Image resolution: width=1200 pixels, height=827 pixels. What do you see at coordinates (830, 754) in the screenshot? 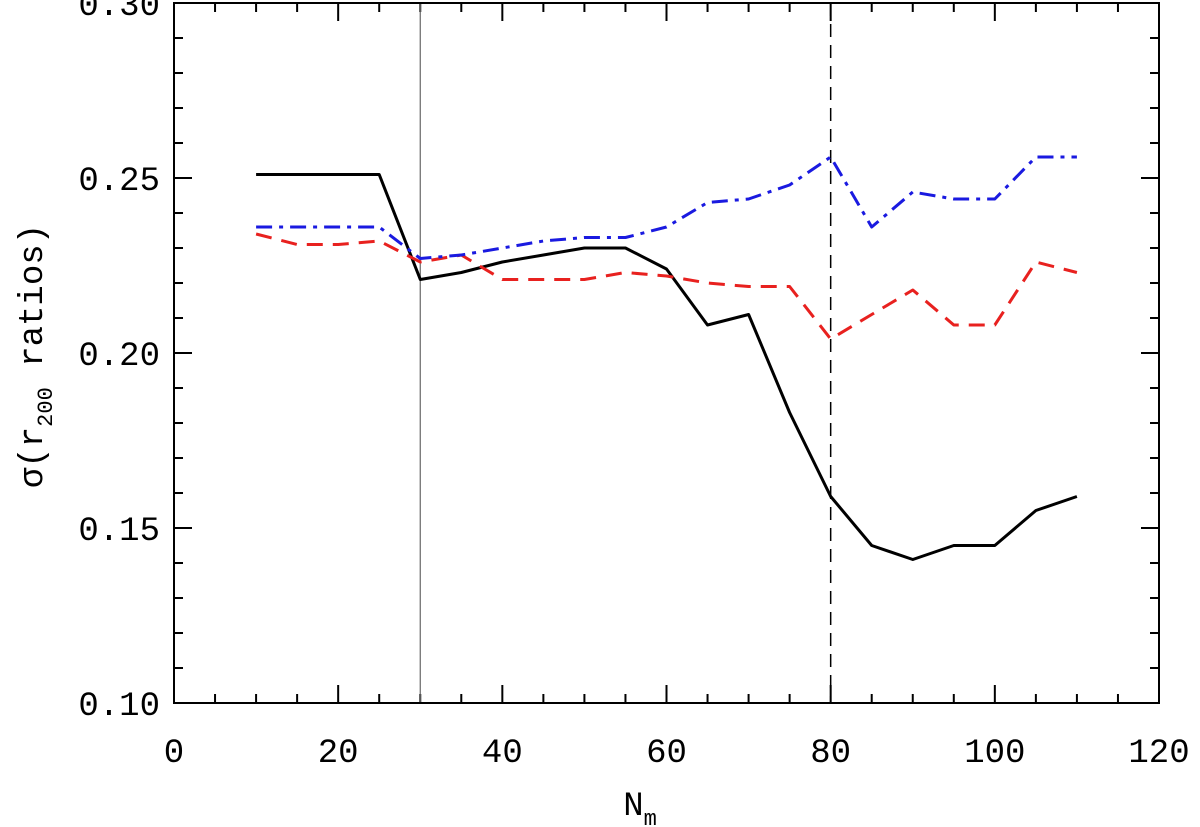
I see `x-tick-label: 80` at bounding box center [830, 754].